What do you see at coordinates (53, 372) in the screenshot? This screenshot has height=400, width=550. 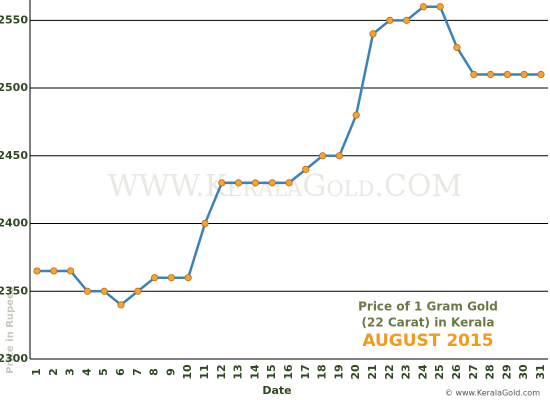 I see `x-tick-label: 2` at bounding box center [53, 372].